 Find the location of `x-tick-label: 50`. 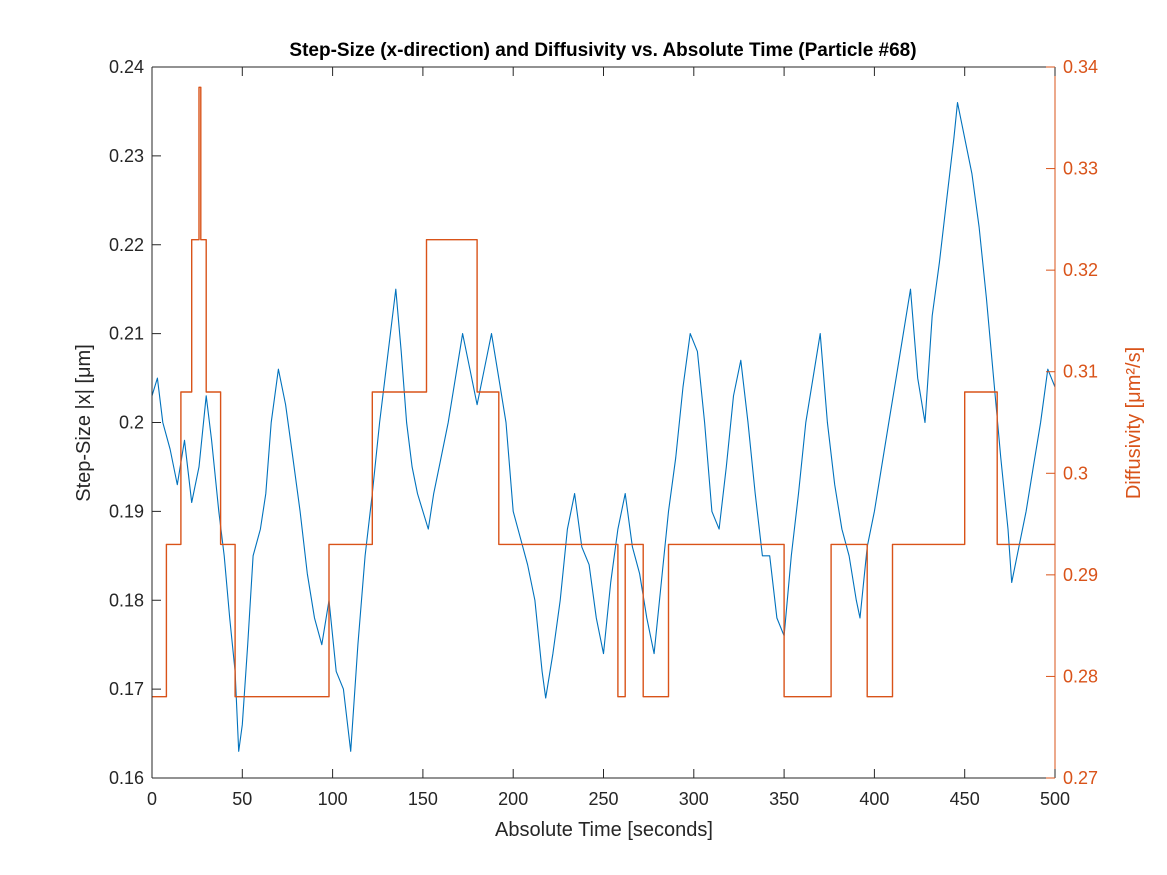

x-tick-label: 50 is located at coordinates (242, 799).